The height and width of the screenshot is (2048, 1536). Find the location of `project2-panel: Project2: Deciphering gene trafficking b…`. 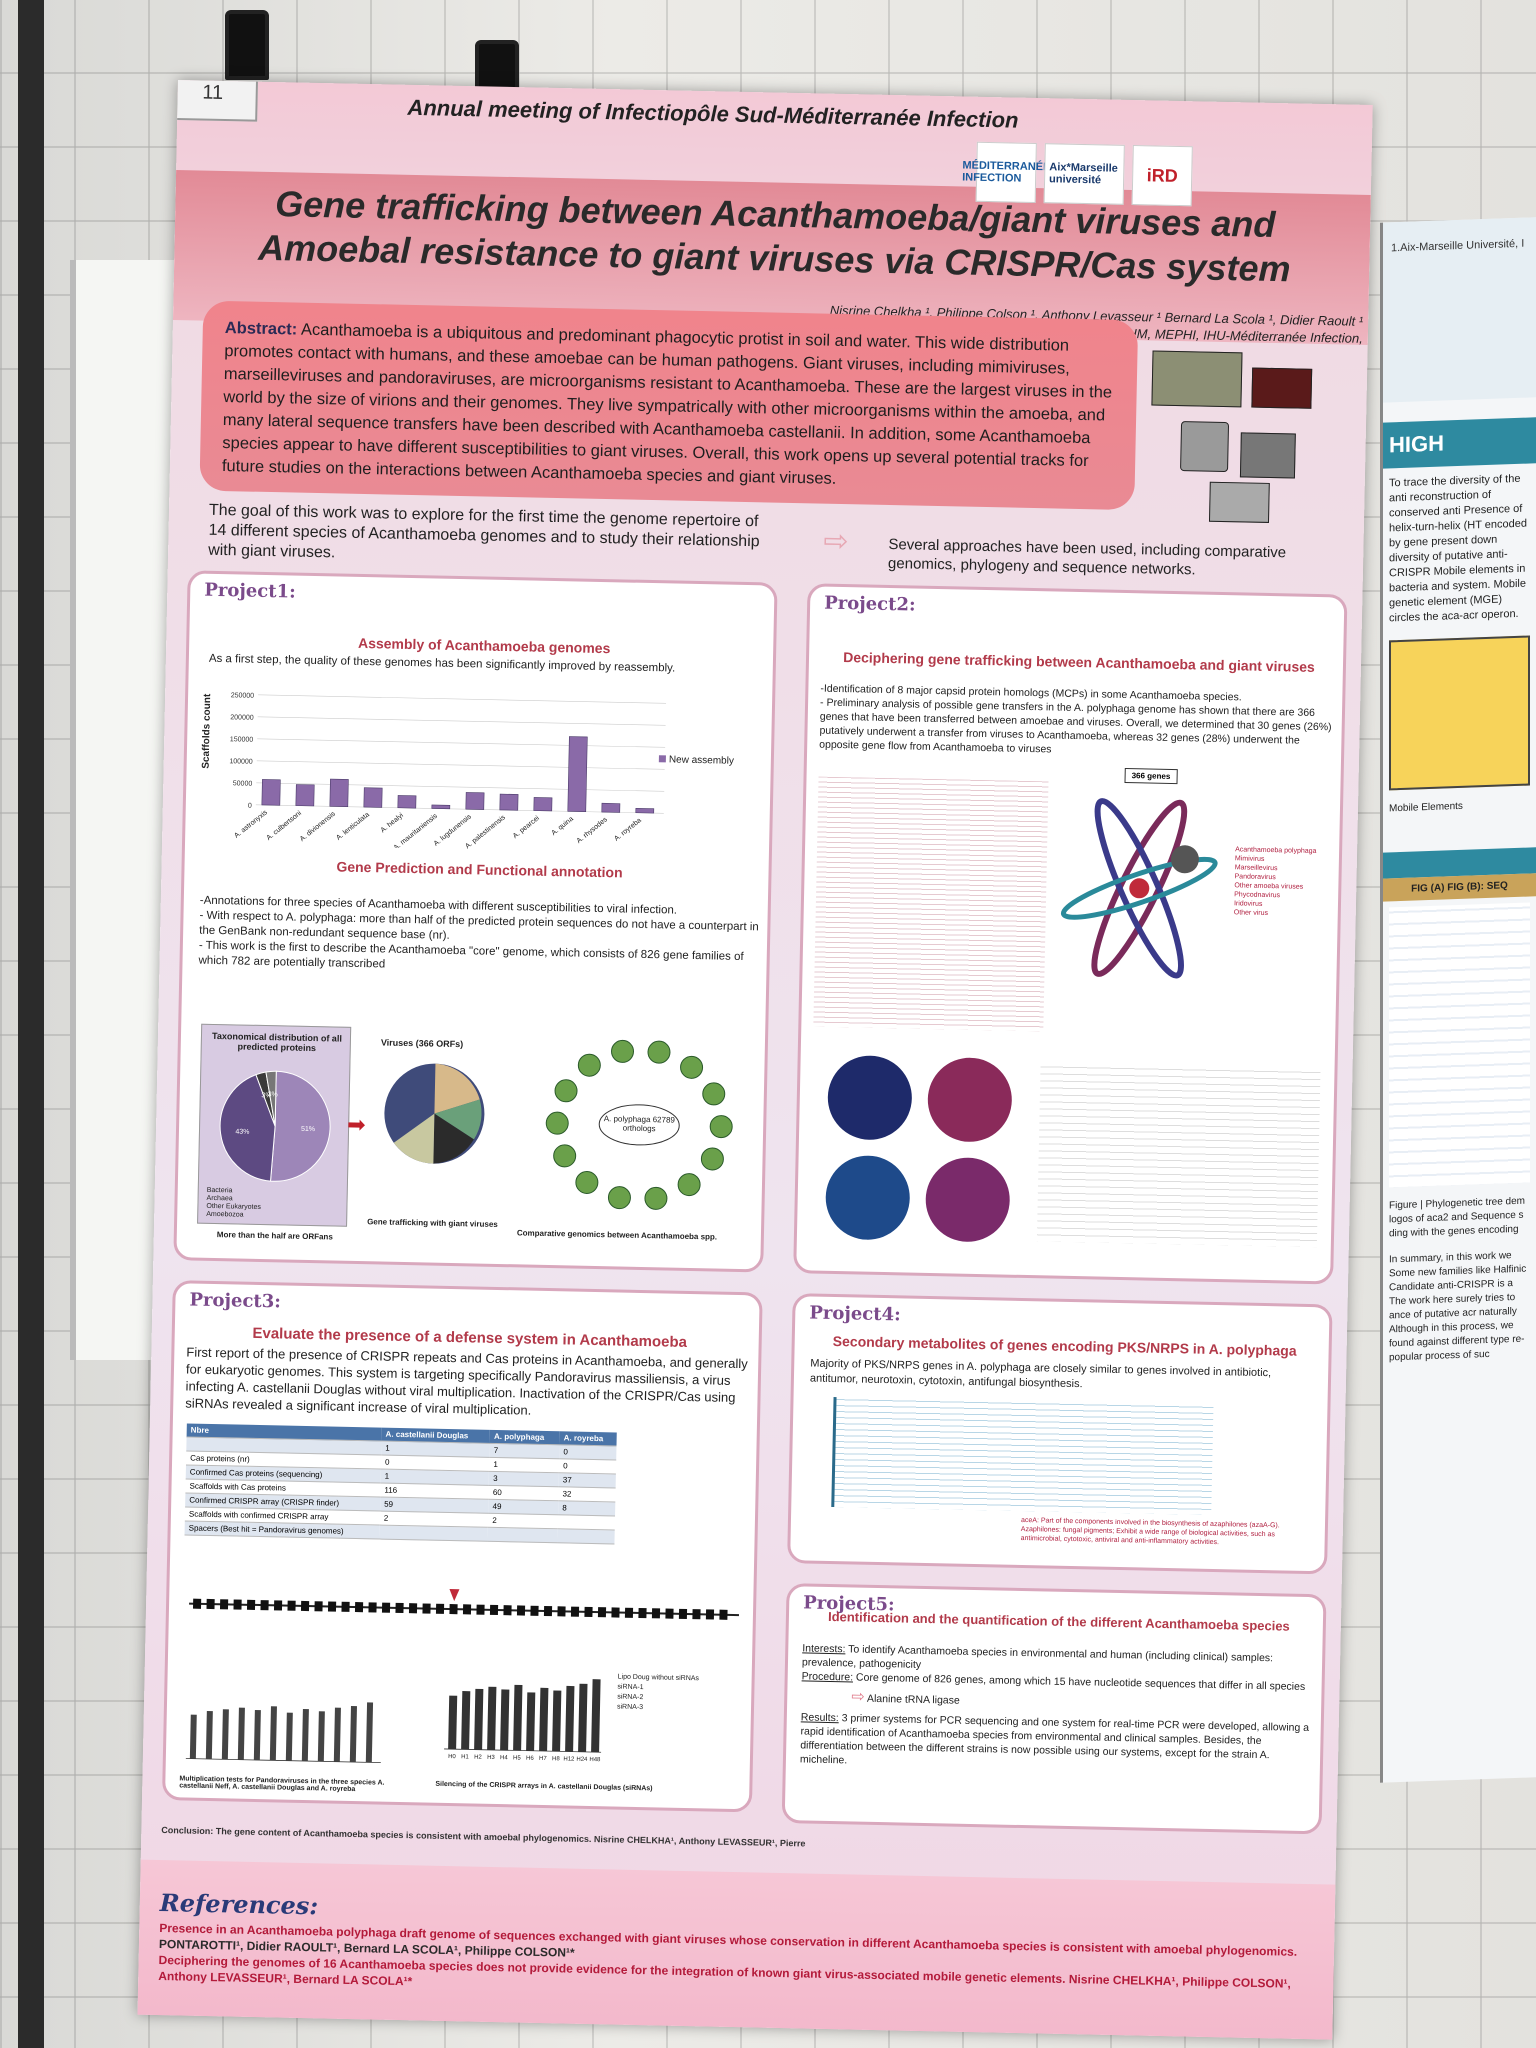

project2-panel: Project2: Deciphering gene trafficking b… is located at coordinates (1070, 934).